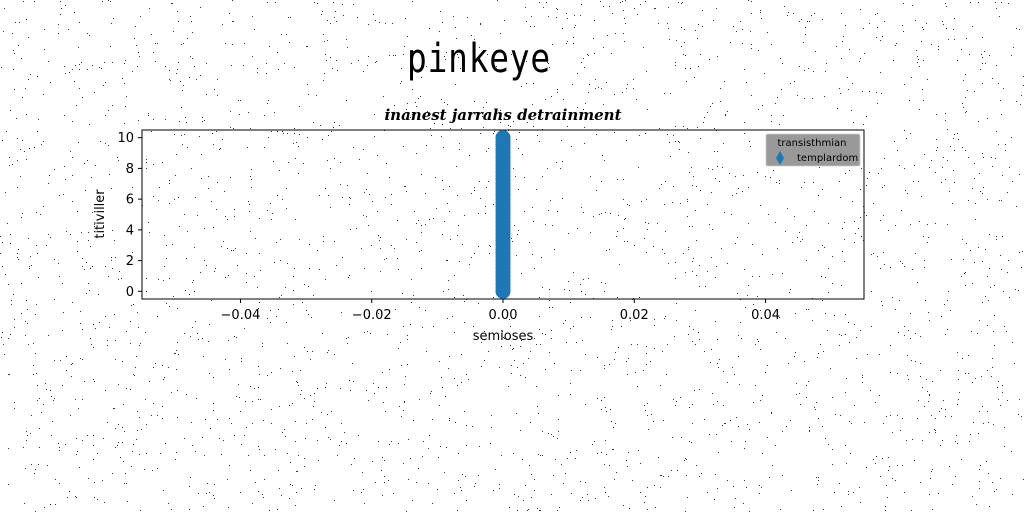 Image resolution: width=1024 pixels, height=512 pixels. Describe the element at coordinates (129, 215) in the screenshot. I see `y-axis-ticks: 0 2 4 6 8 10` at that location.